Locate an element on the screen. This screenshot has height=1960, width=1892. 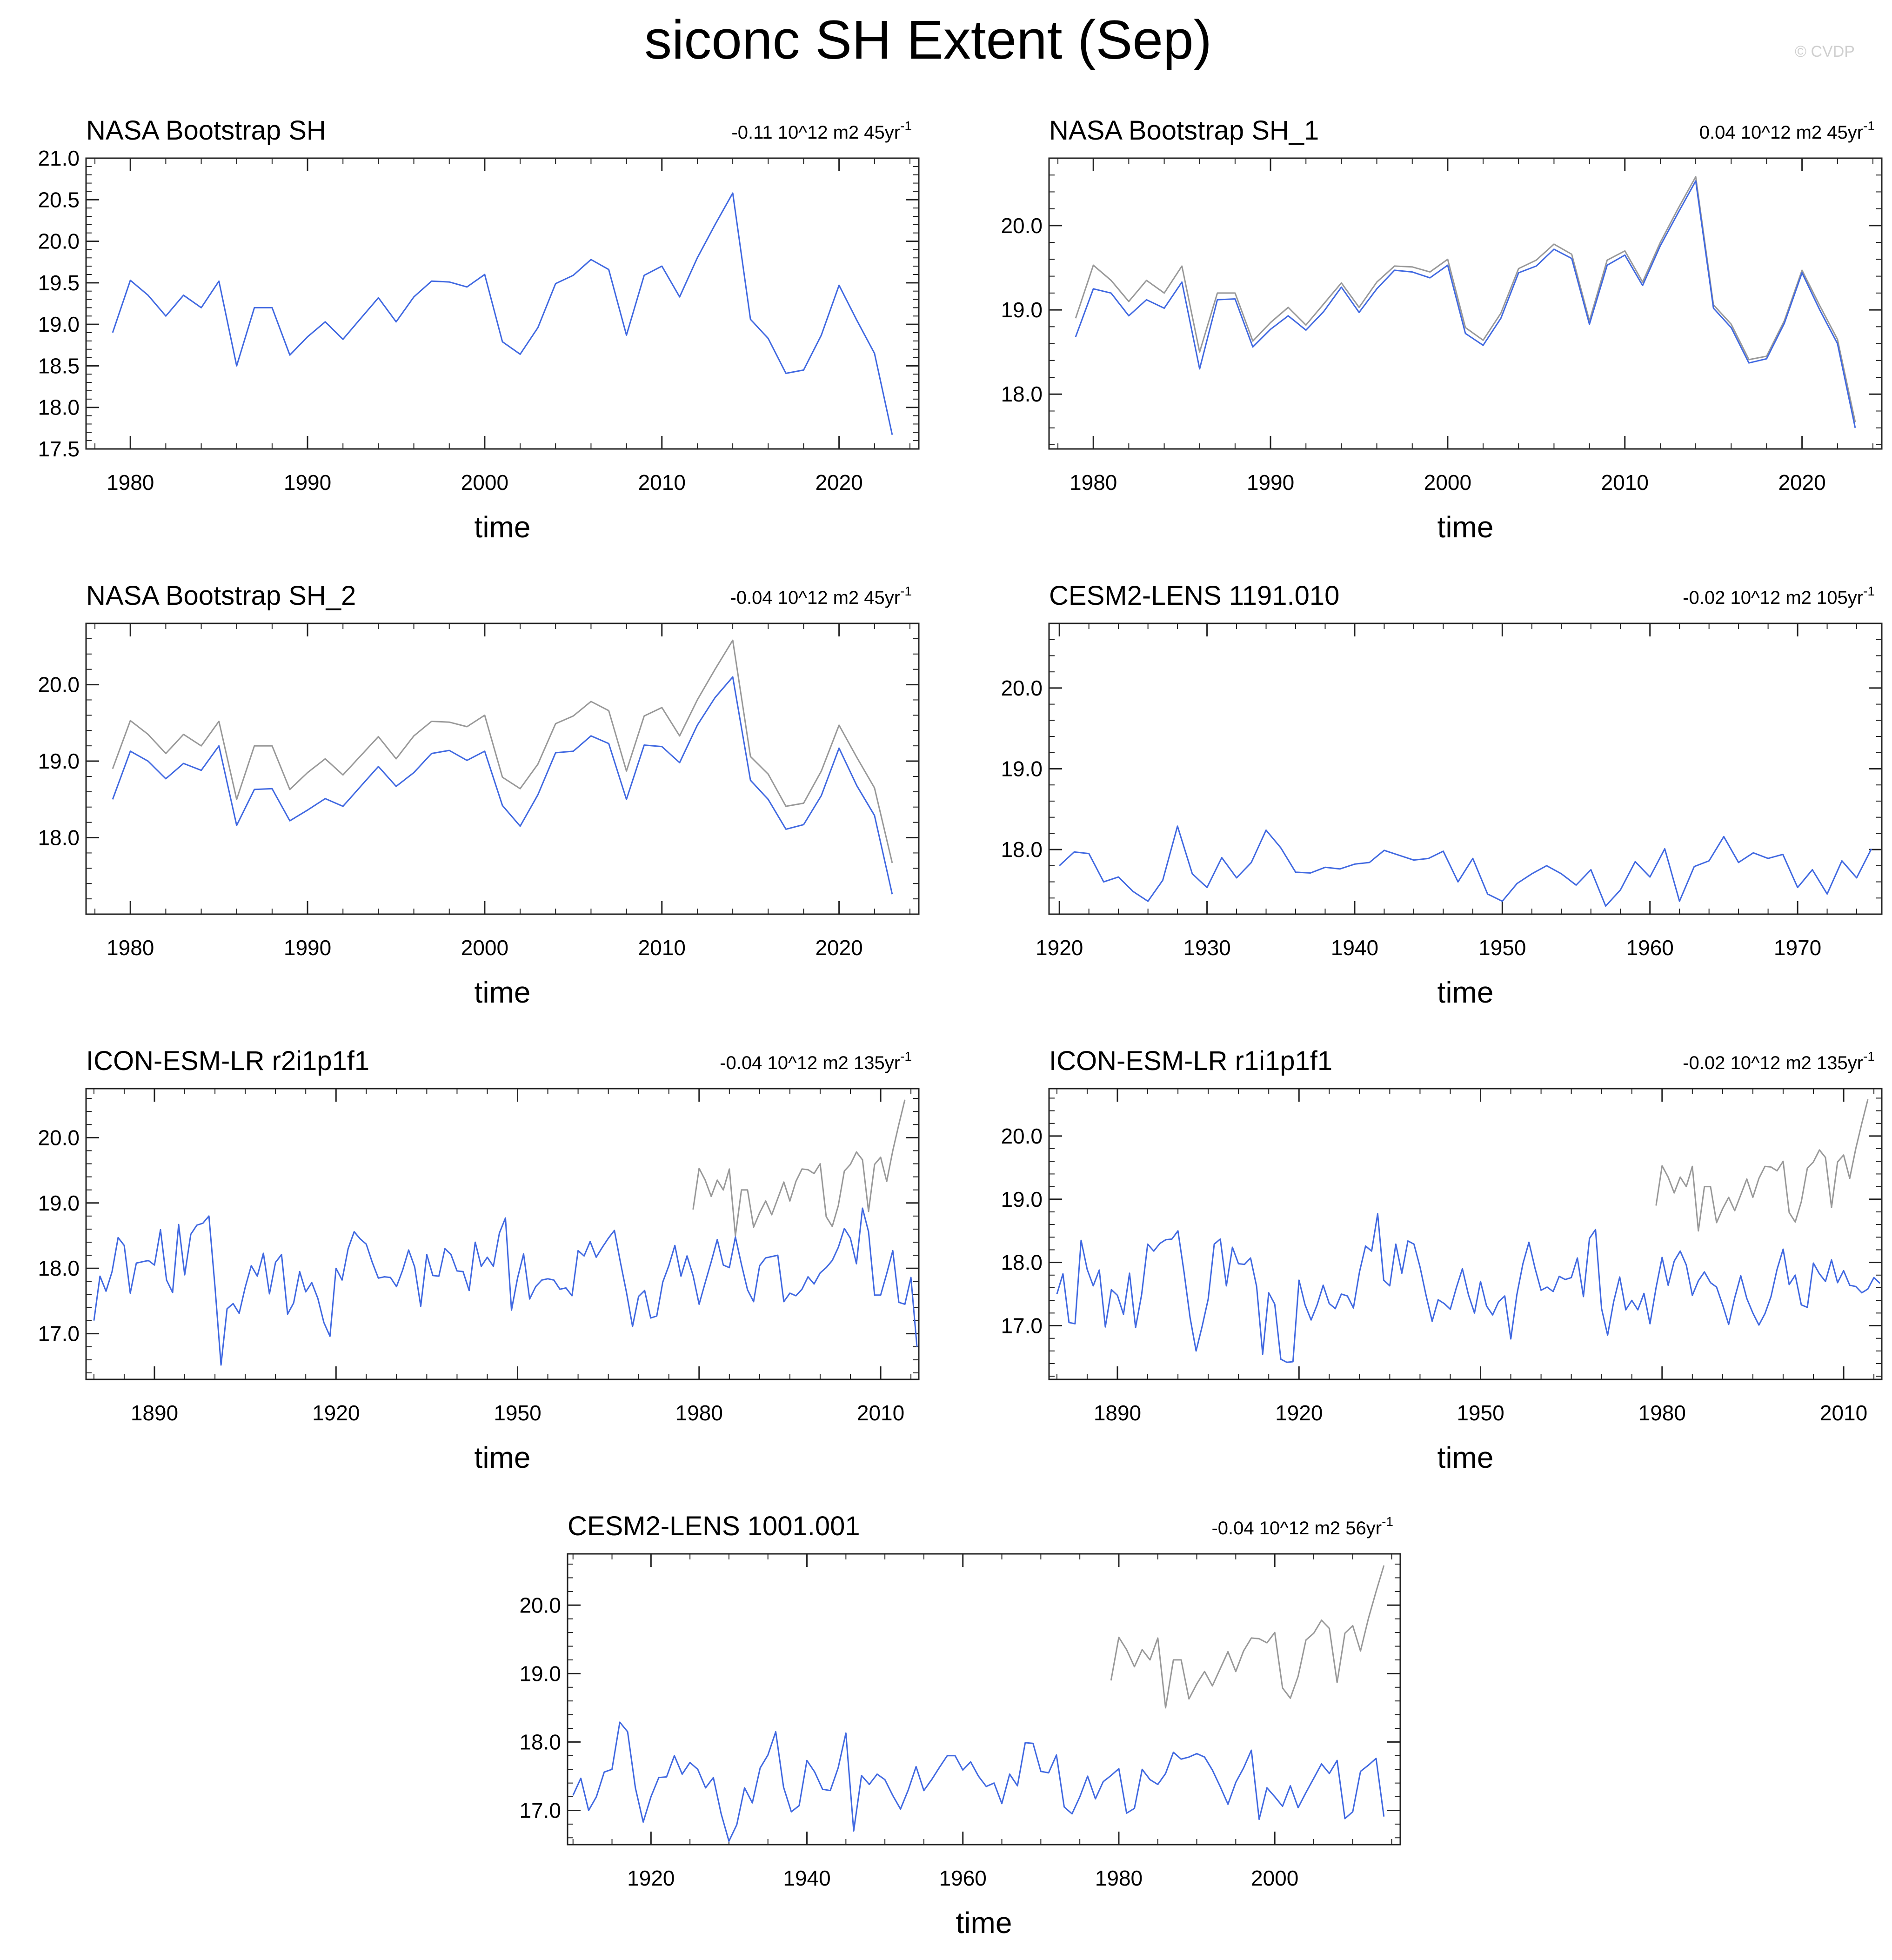
chart-title: ICON-ESM-LR r1i1p1f1 is located at coordinates (1190, 1061).